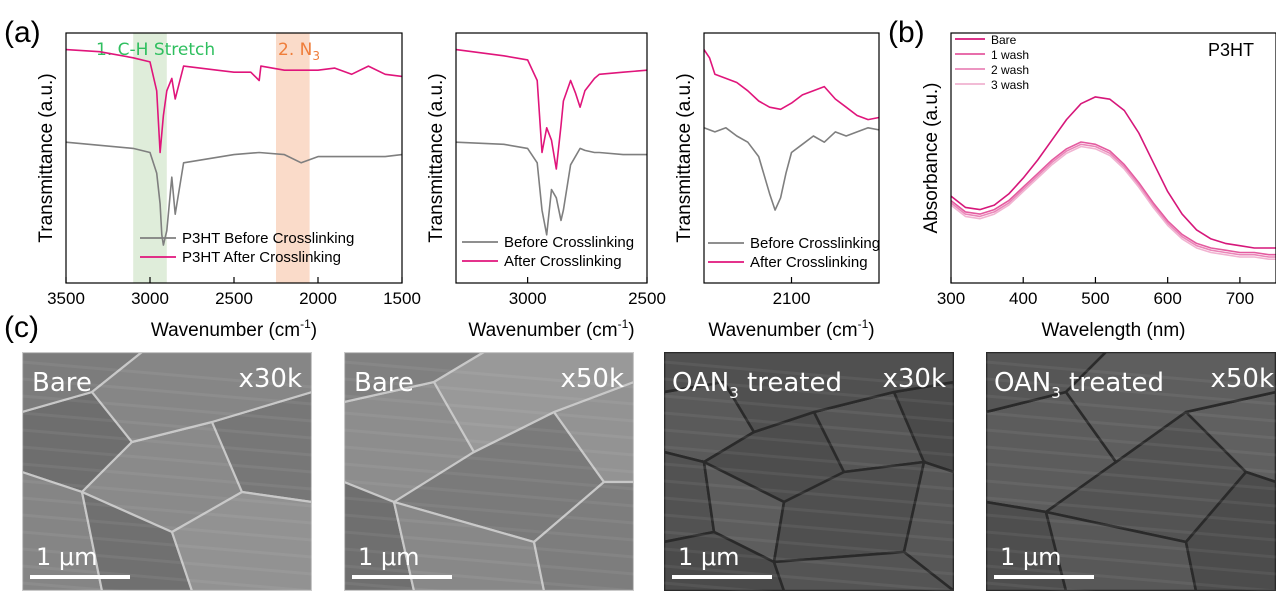 This screenshot has height=591, width=1276. What do you see at coordinates (1231, 50) in the screenshot?
I see `chart-title: P3HT` at bounding box center [1231, 50].